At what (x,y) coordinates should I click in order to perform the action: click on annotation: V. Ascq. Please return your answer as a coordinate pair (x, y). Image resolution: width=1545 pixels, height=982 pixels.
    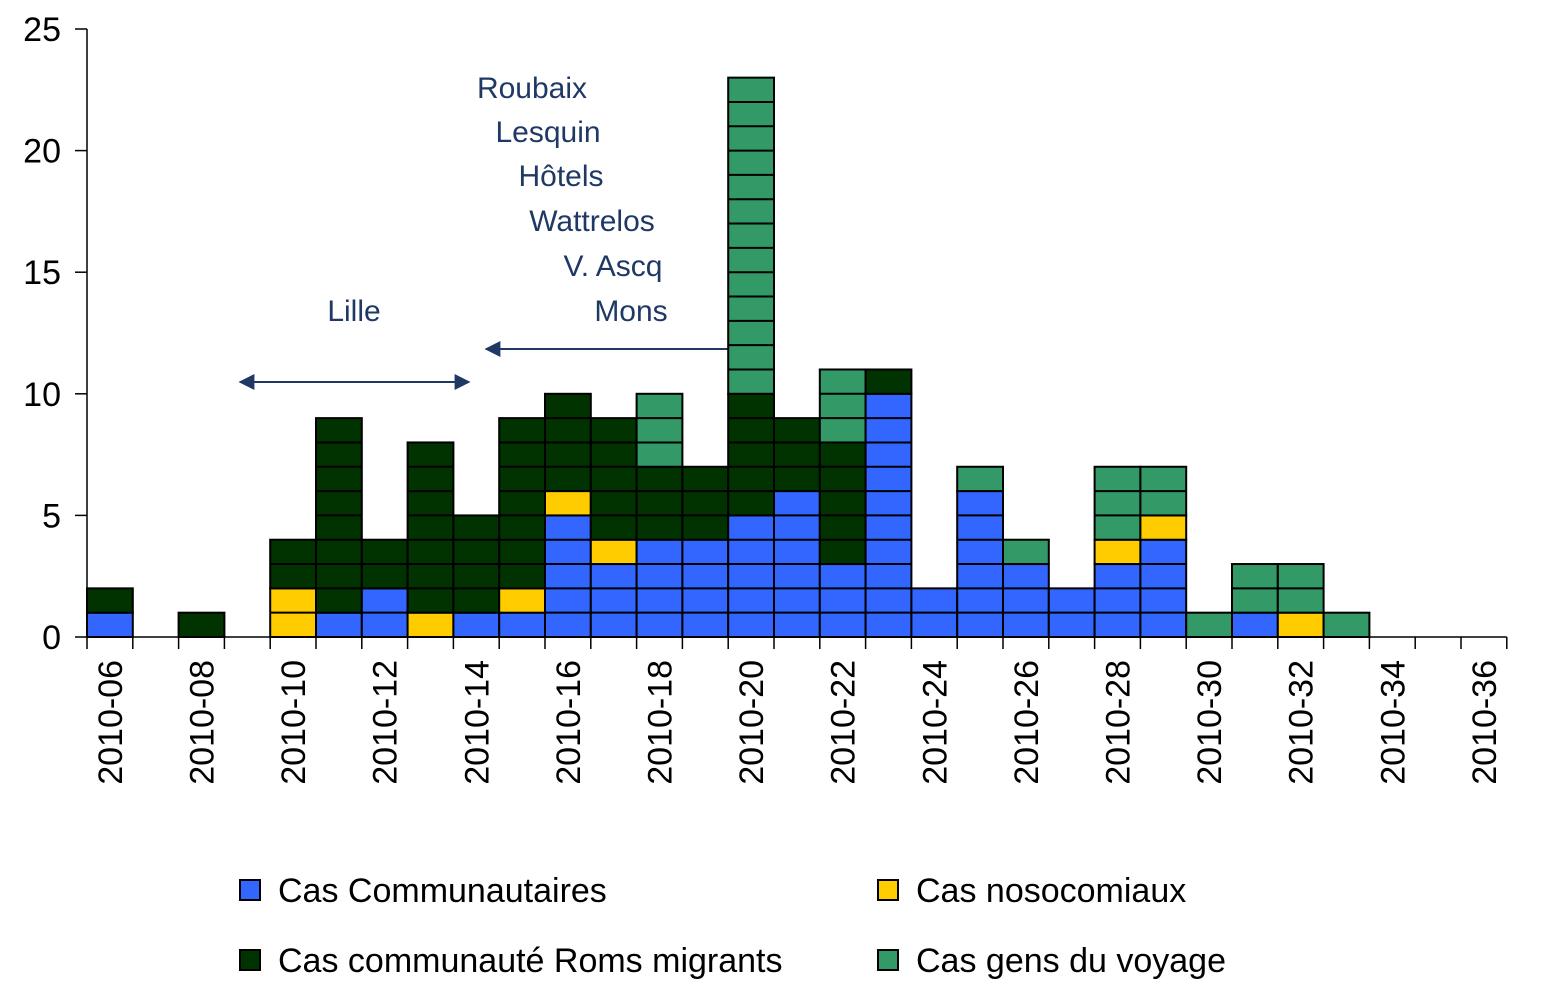
    Looking at the image, I should click on (613, 266).